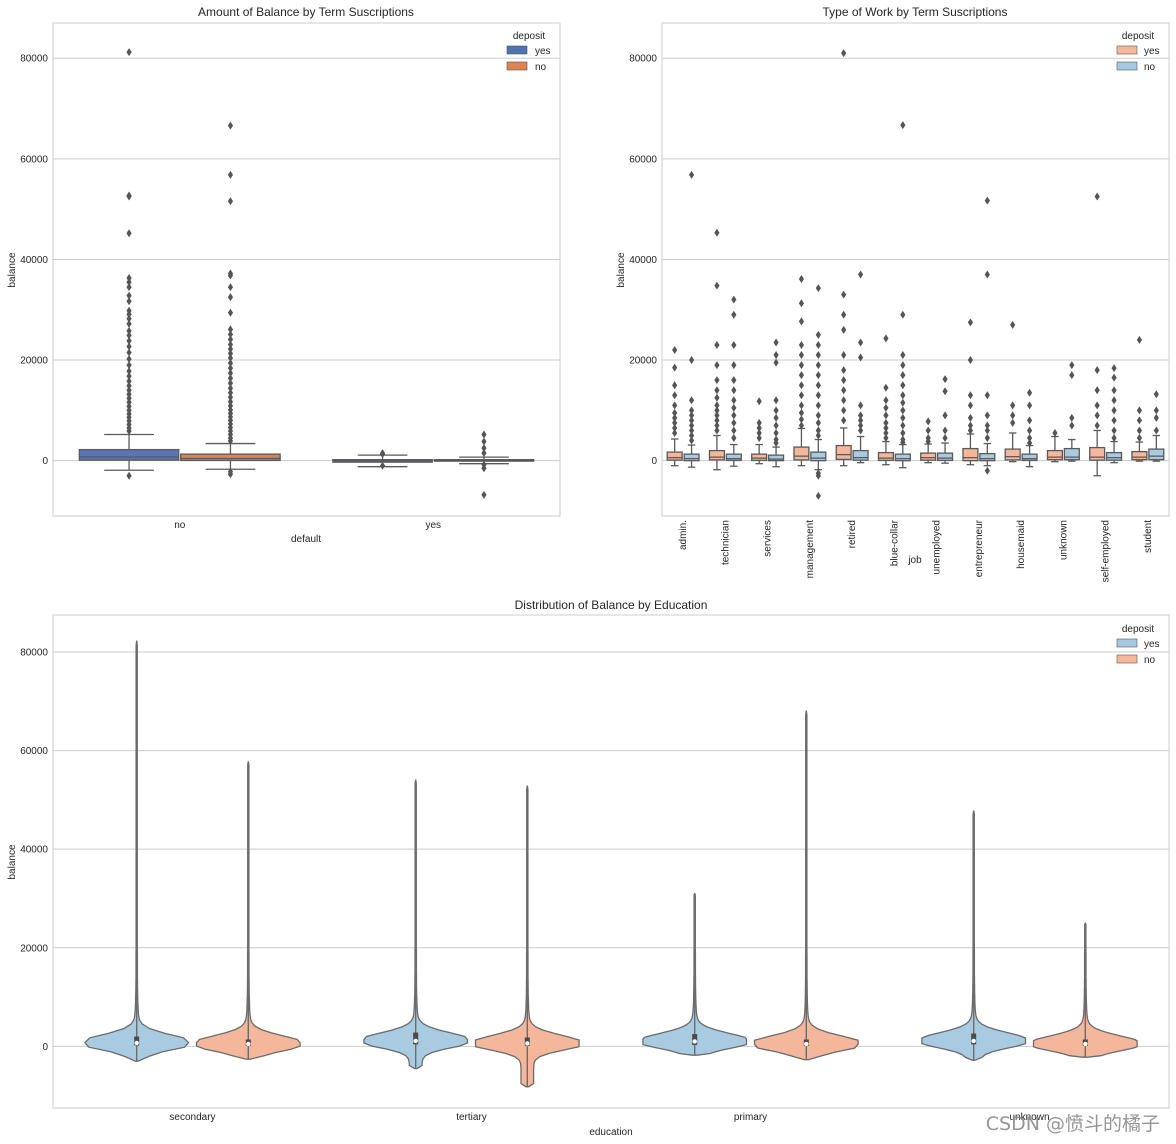 Image resolution: width=1176 pixels, height=1144 pixels. What do you see at coordinates (433, 525) in the screenshot?
I see `x-tick-label: yes` at bounding box center [433, 525].